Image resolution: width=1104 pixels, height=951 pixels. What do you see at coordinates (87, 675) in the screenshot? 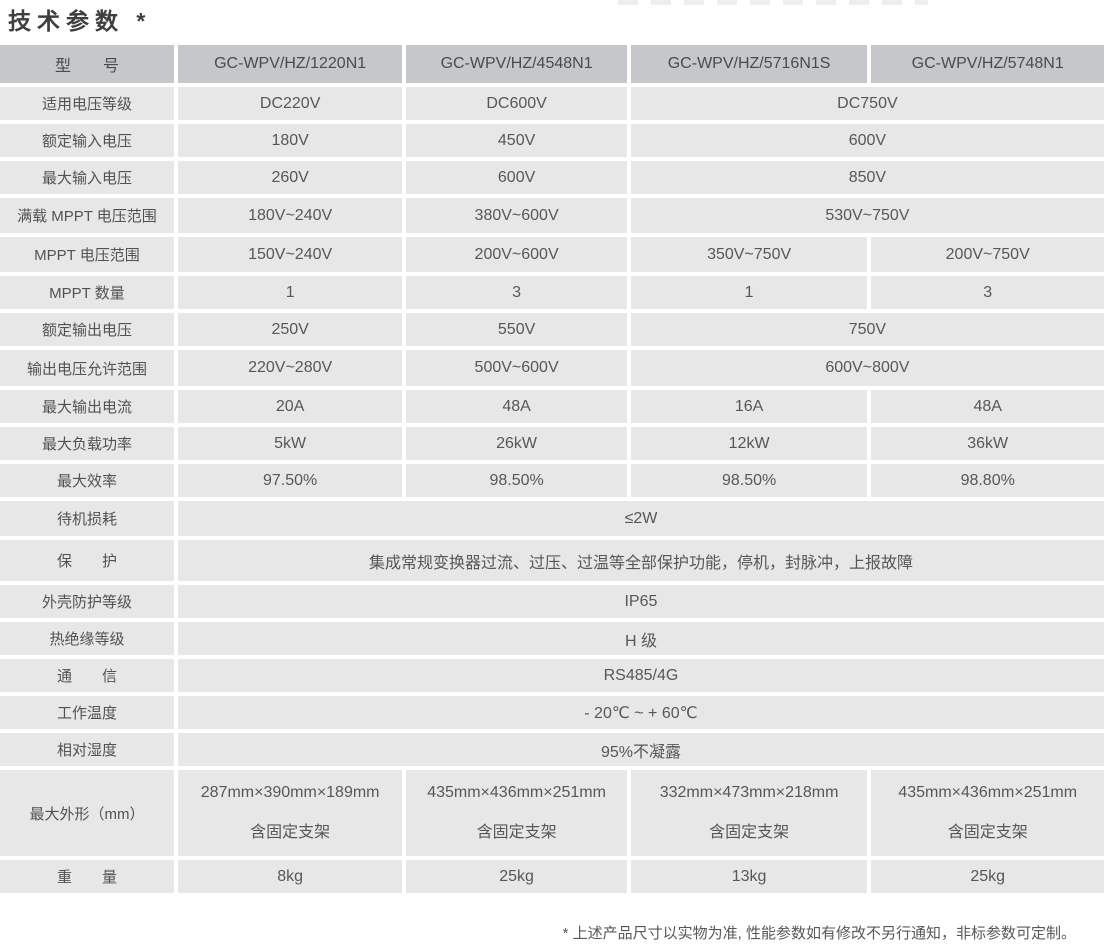
I see `row-label: 通 信` at bounding box center [87, 675].